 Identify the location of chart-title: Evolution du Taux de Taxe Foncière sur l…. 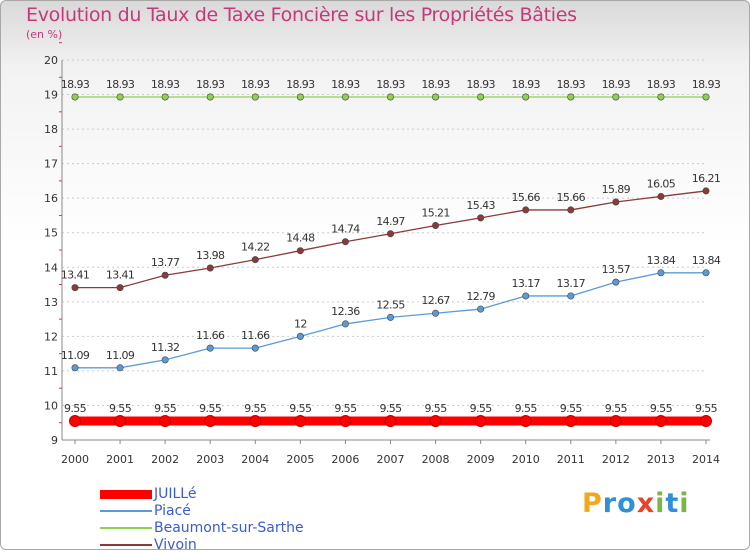
(301, 15).